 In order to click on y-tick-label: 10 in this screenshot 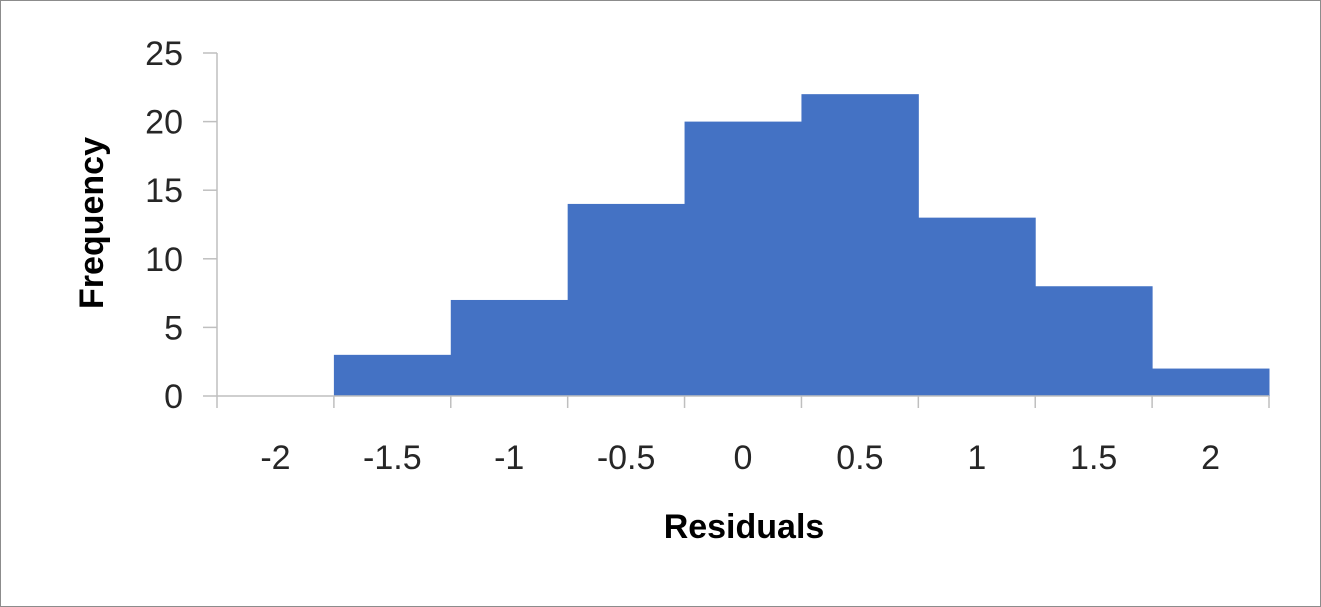, I will do `click(164, 260)`.